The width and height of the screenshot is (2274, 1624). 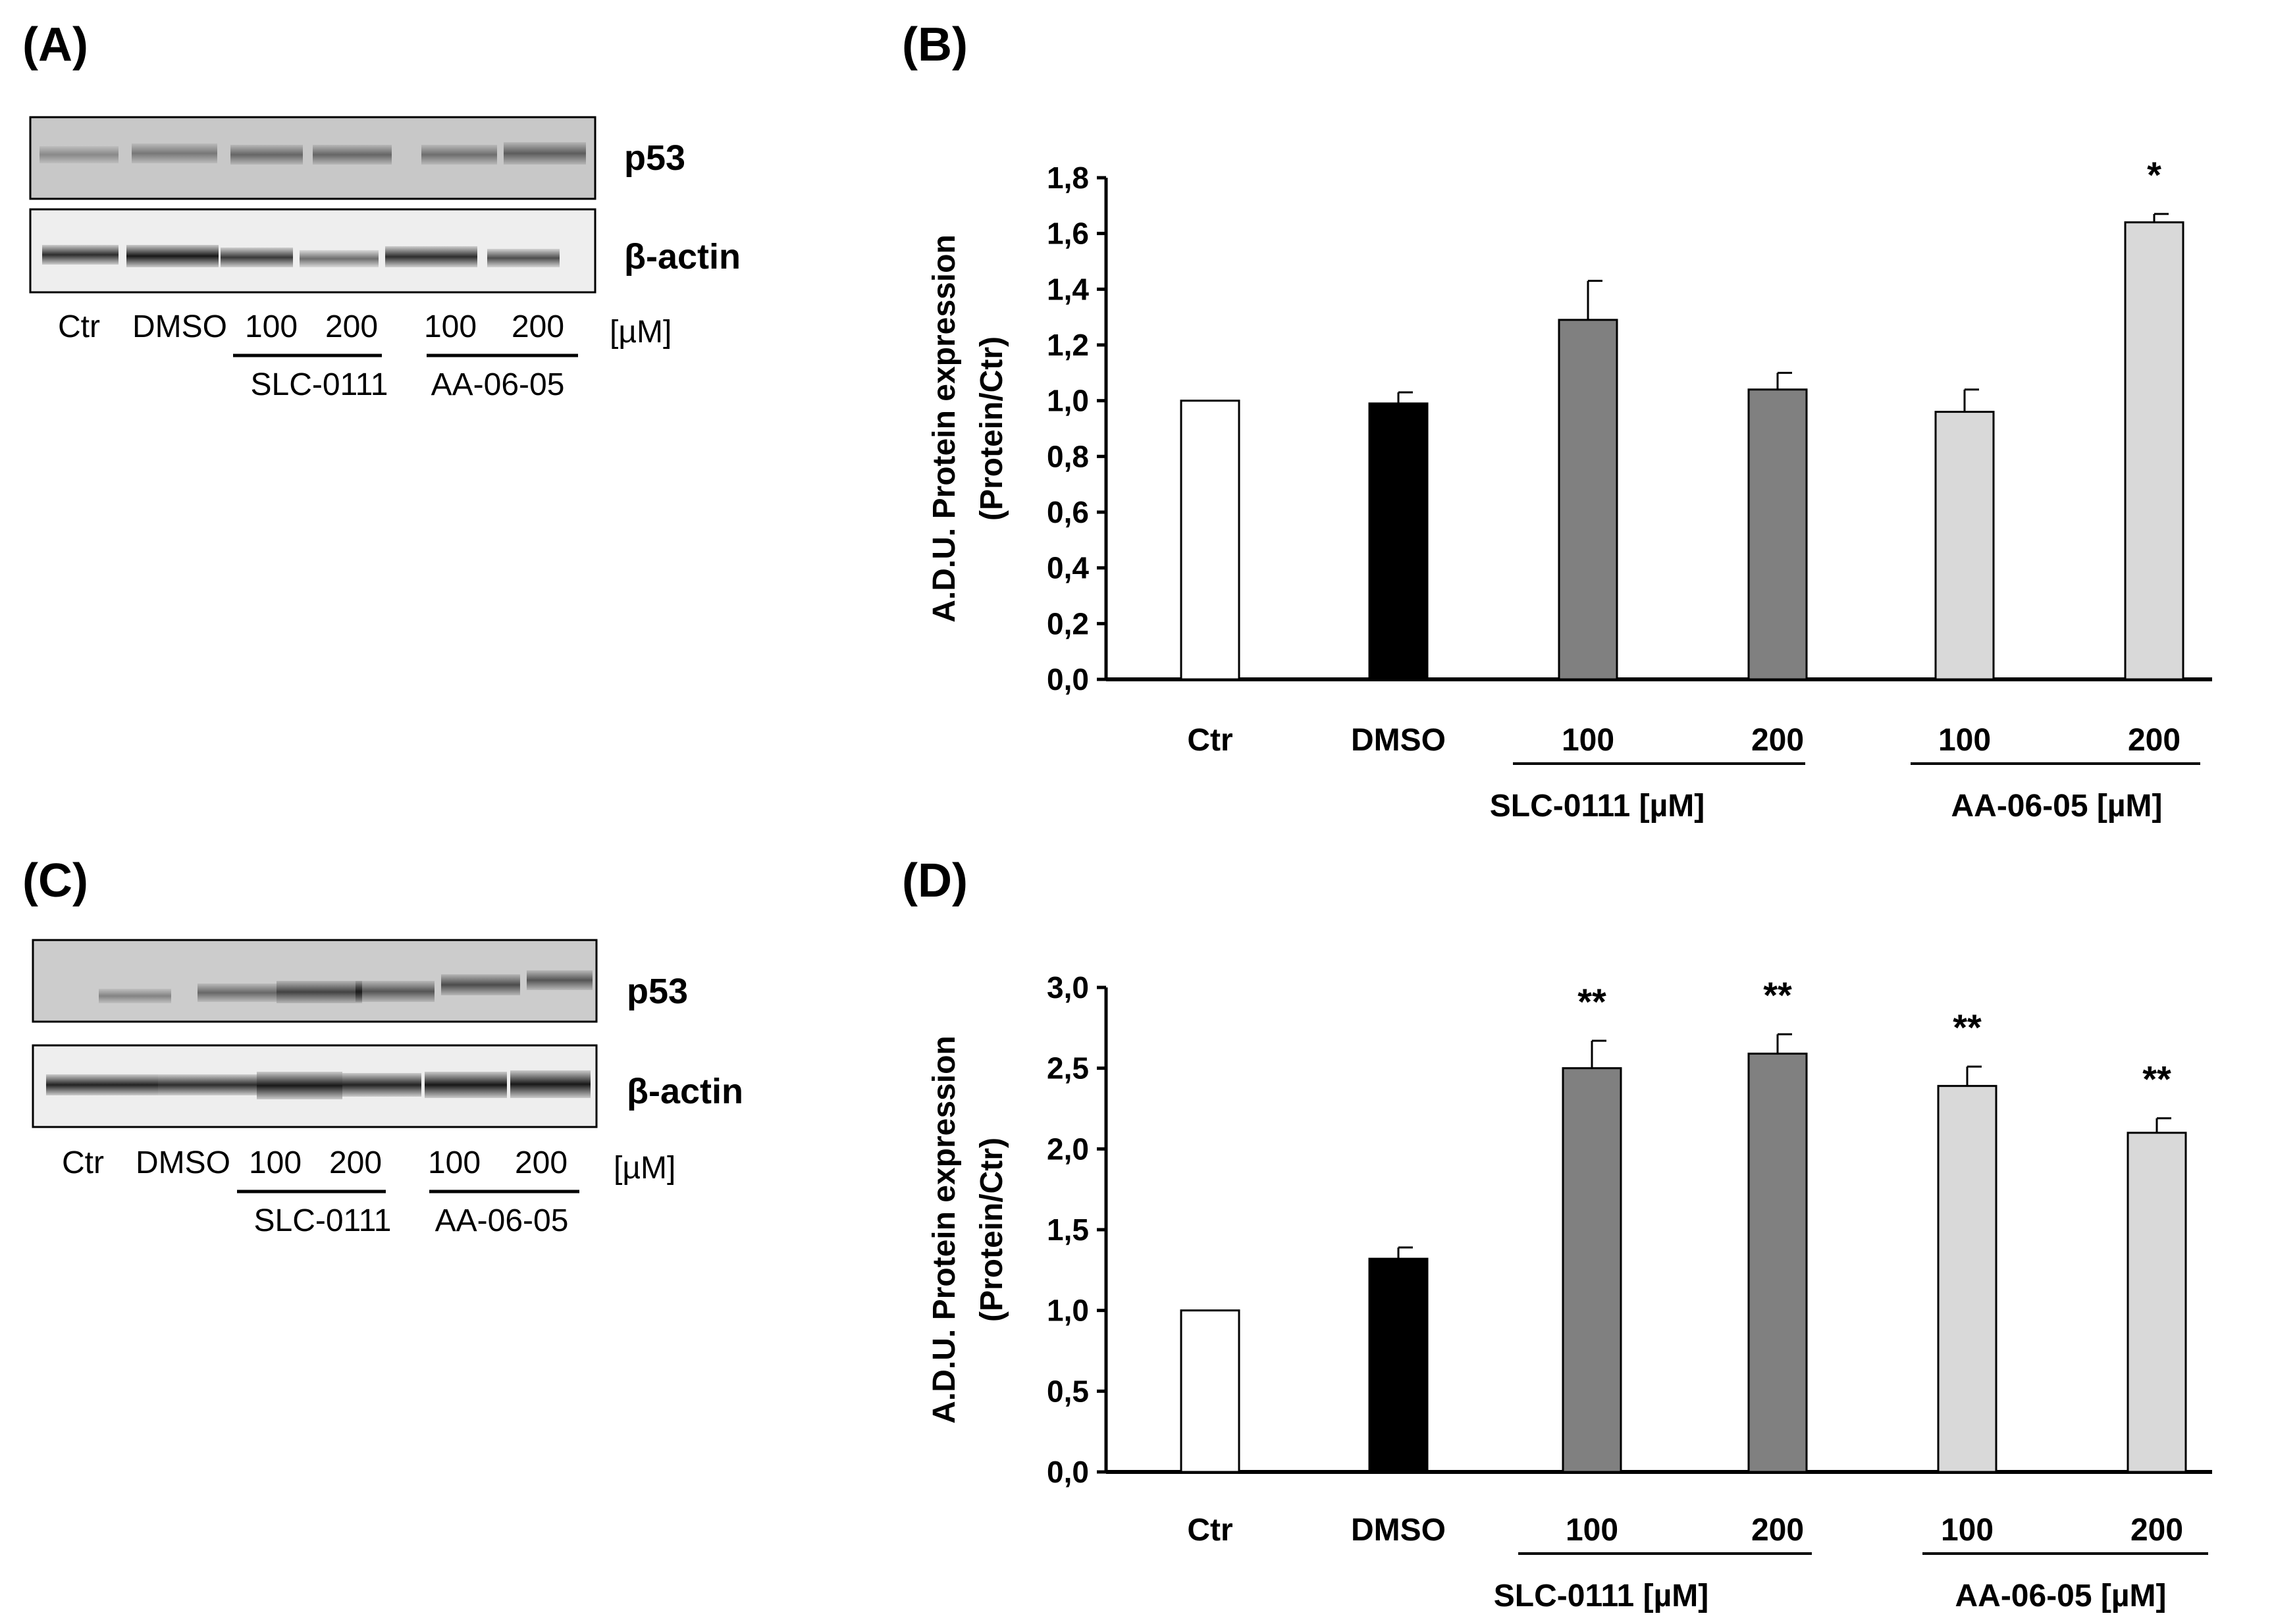 I want to click on blot-a-group1: SLC-0111, so click(x=319, y=384).